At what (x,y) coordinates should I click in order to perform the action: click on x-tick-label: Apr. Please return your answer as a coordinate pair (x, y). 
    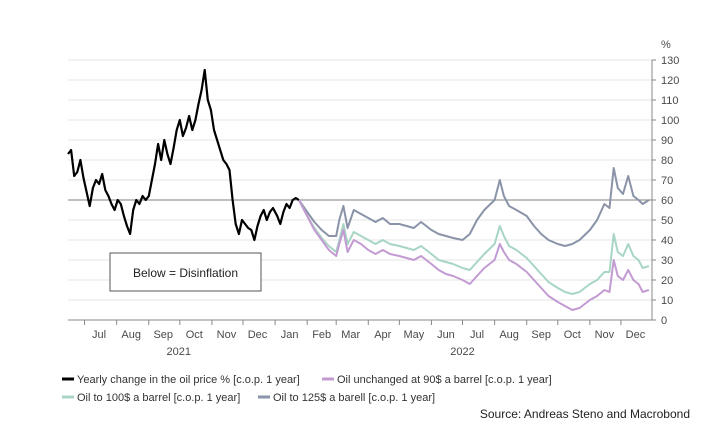
    Looking at the image, I should click on (382, 335).